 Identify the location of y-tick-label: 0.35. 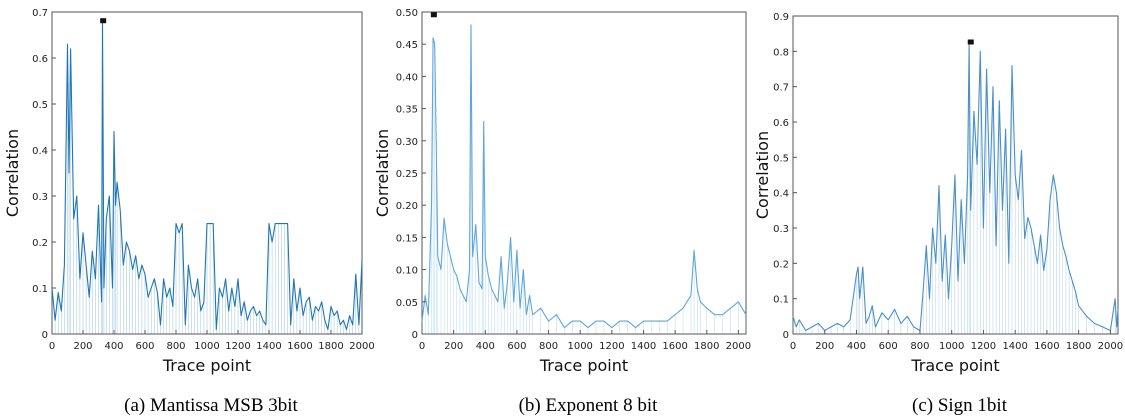
(407, 110).